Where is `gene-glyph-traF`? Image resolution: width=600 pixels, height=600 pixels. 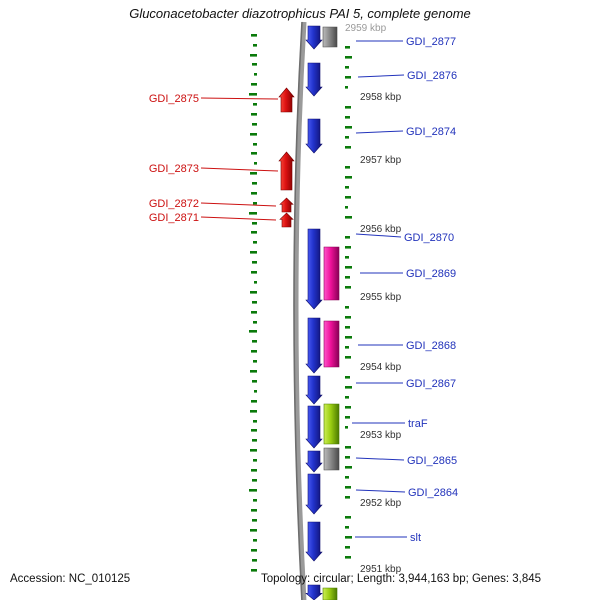
gene-glyph-traF is located at coordinates (314, 427).